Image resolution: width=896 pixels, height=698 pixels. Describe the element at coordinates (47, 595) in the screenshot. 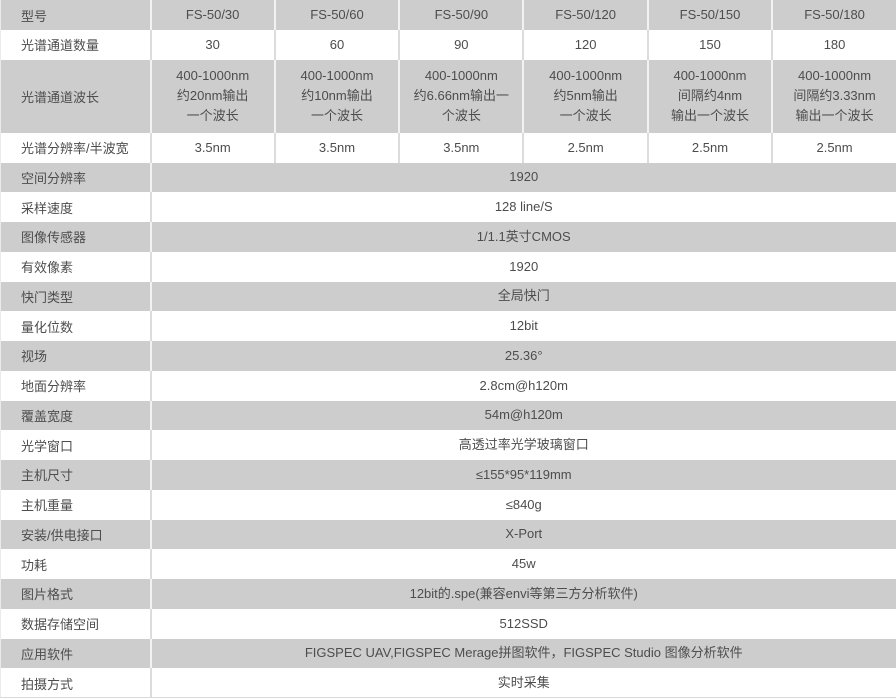

I see `row-label: 图片格式` at that location.